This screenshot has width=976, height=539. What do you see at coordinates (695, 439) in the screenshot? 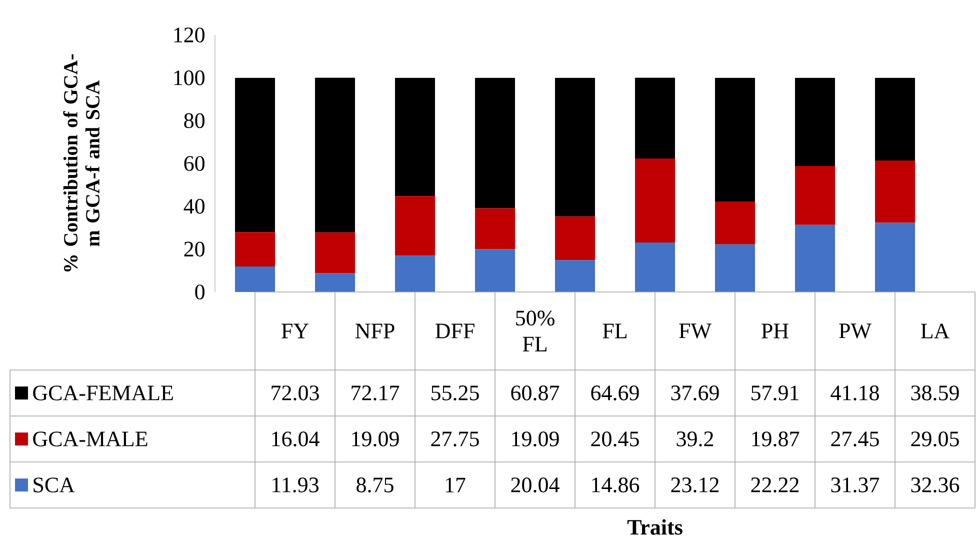
I see `data-label: 39.2` at bounding box center [695, 439].